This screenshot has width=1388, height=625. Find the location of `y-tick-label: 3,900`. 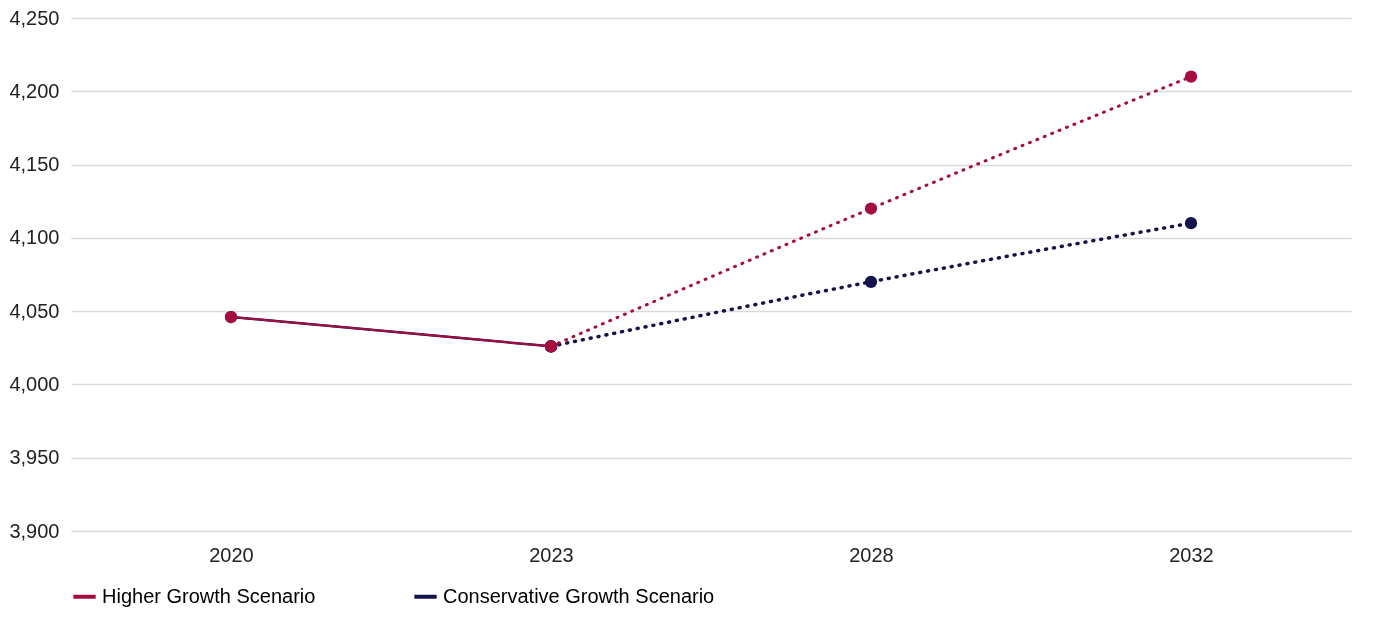

y-tick-label: 3,900 is located at coordinates (34, 530).